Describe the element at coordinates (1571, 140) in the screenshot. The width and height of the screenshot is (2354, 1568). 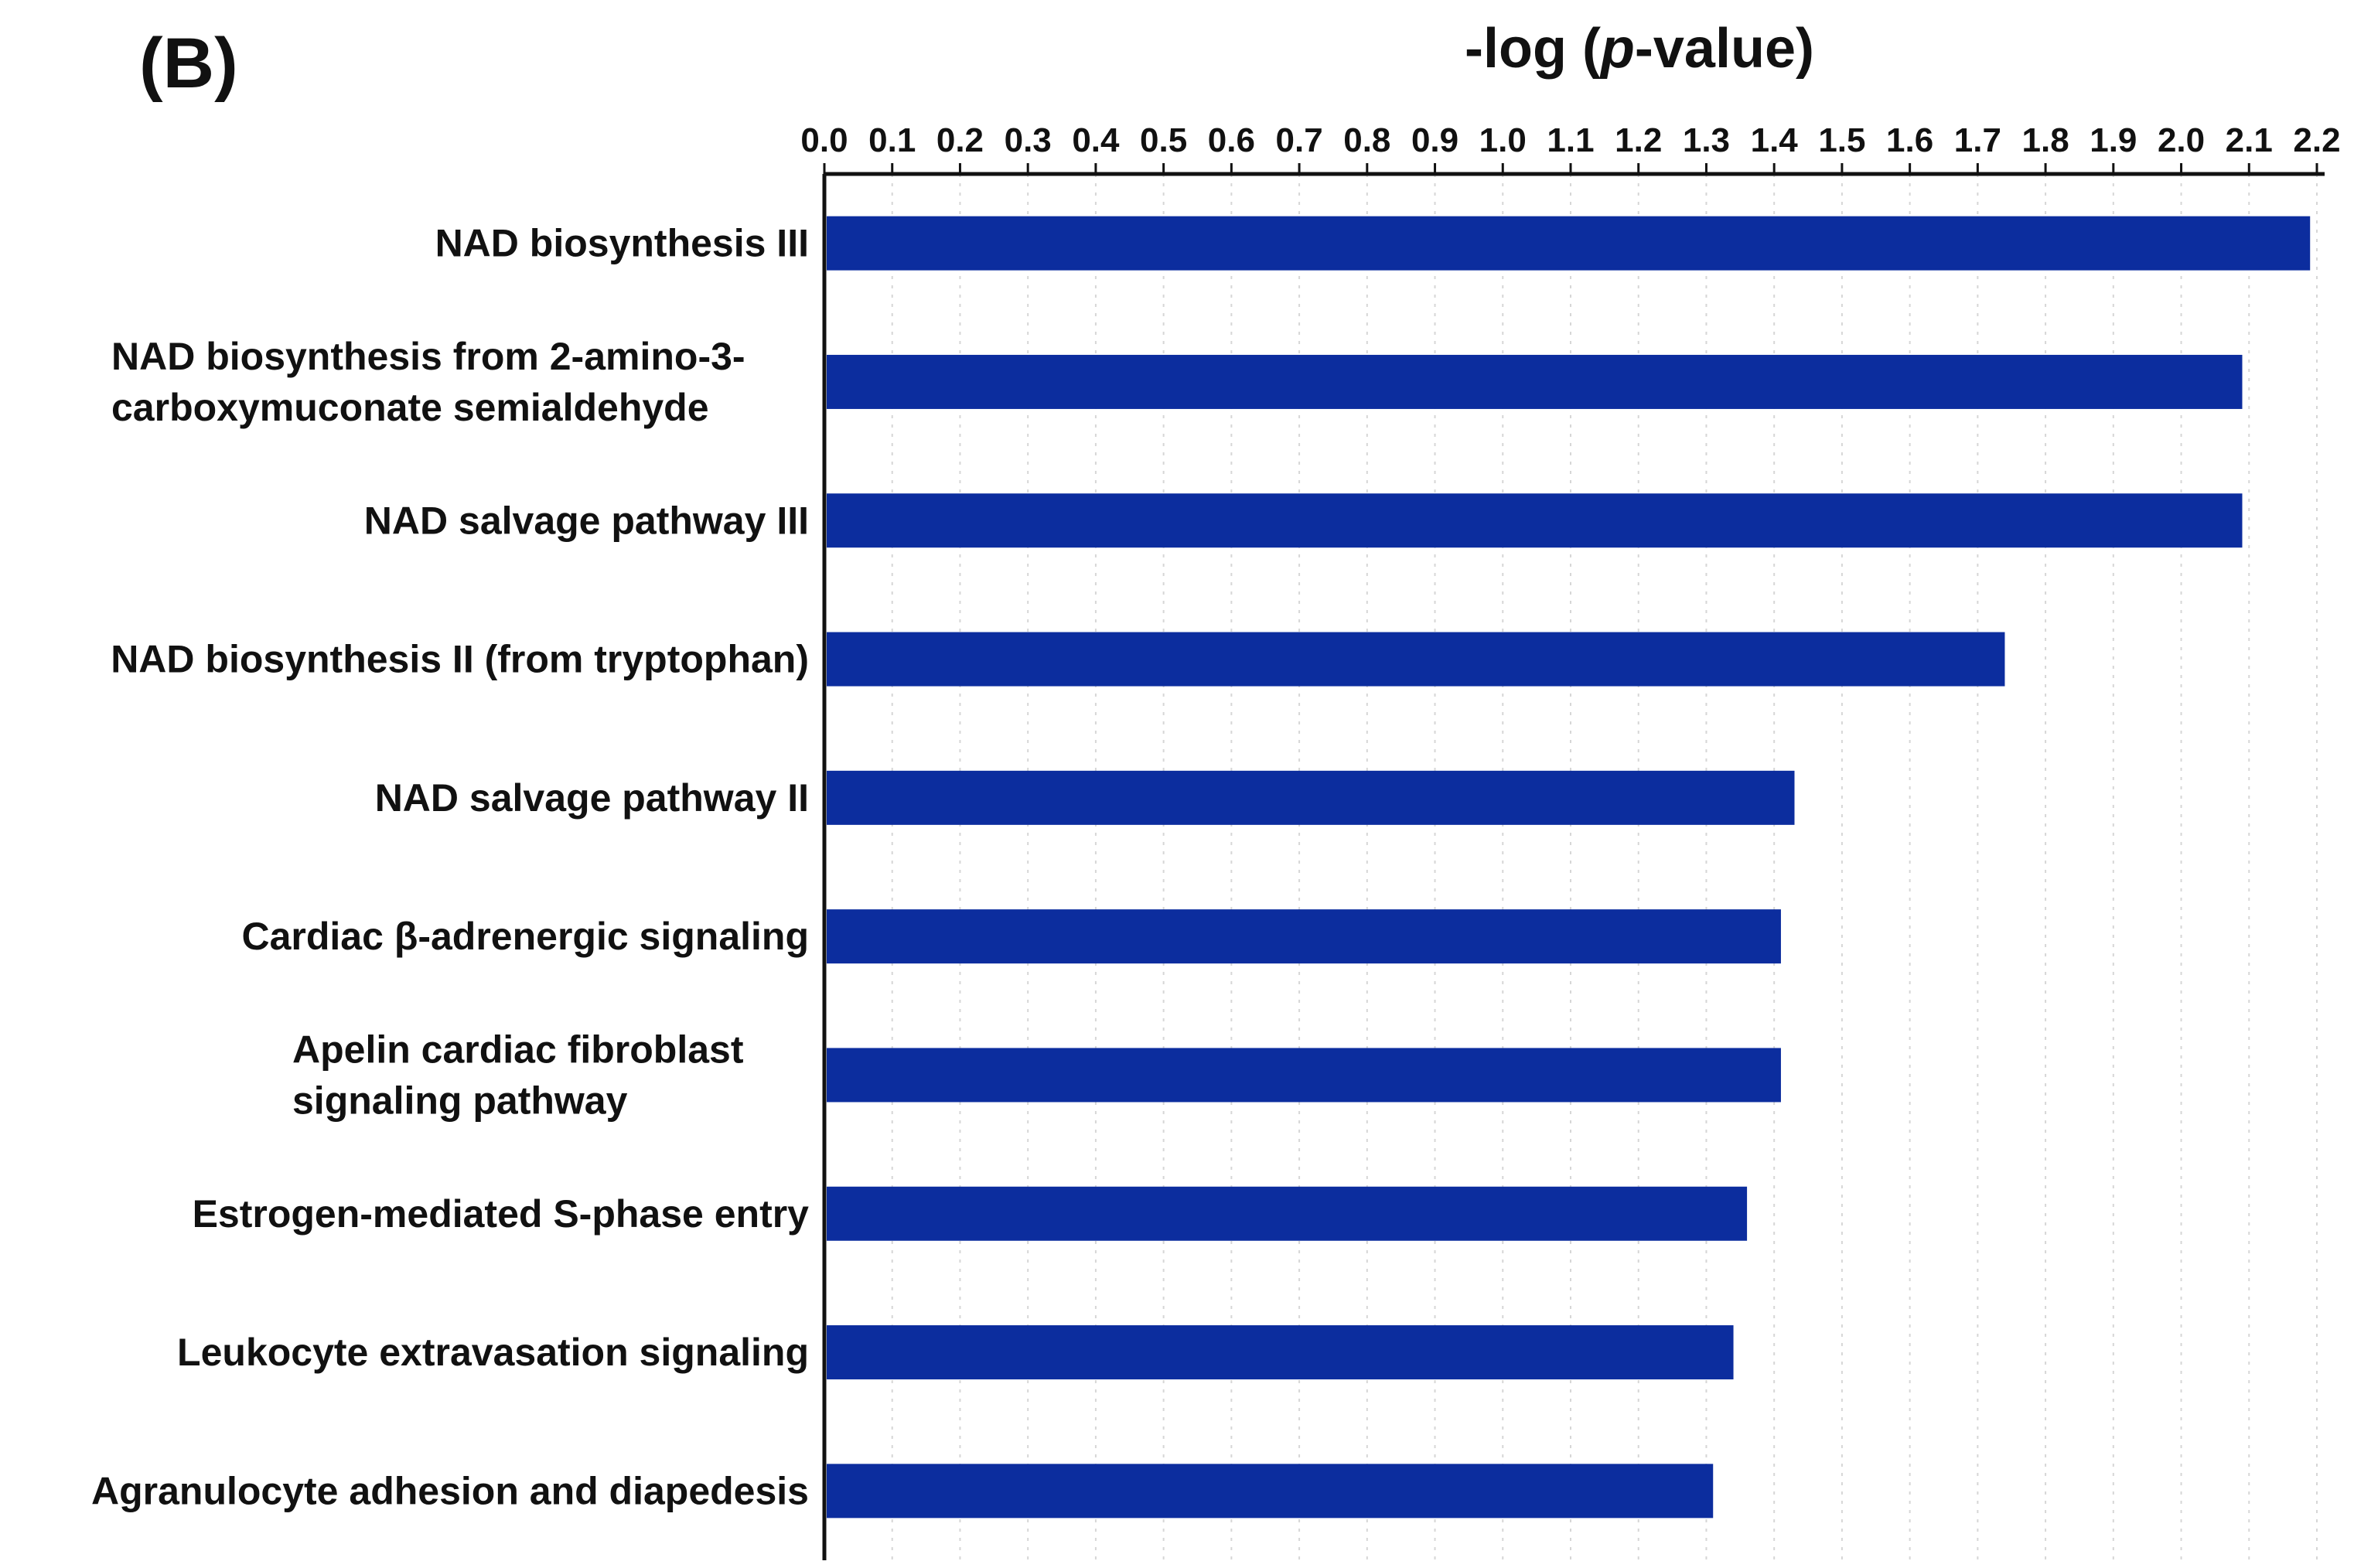
I see `x-tick-label: 1.1` at that location.